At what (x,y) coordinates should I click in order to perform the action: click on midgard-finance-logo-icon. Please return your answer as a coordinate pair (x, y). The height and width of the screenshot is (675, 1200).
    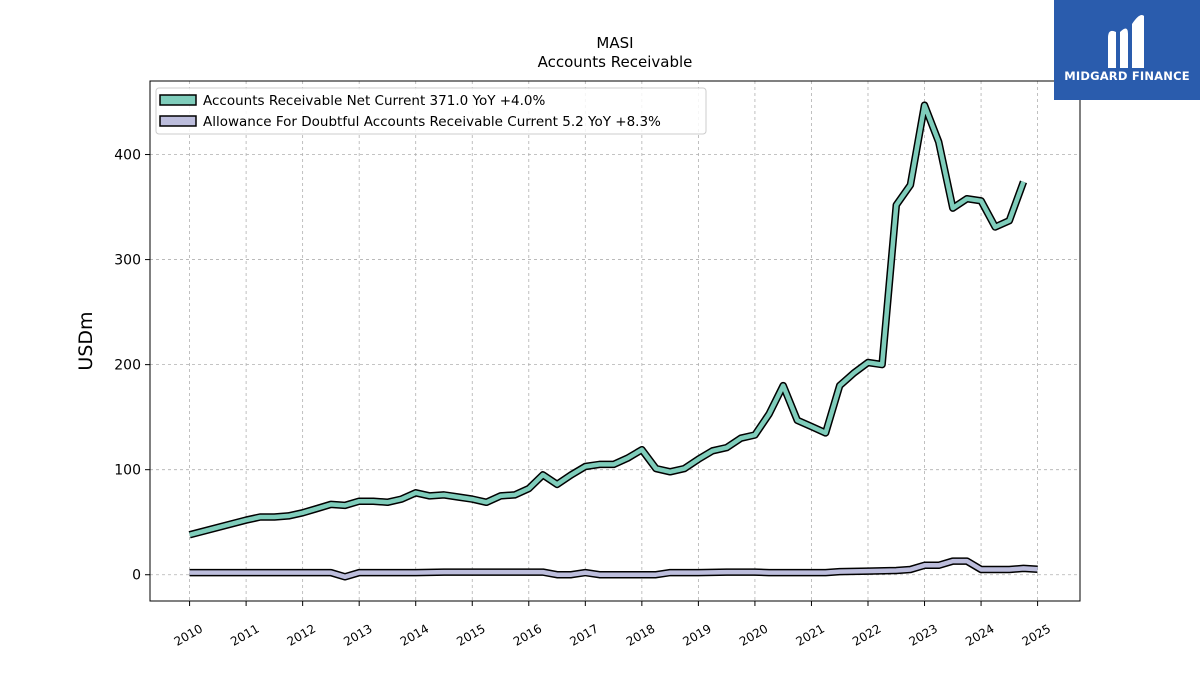
    Looking at the image, I should click on (1126, 42).